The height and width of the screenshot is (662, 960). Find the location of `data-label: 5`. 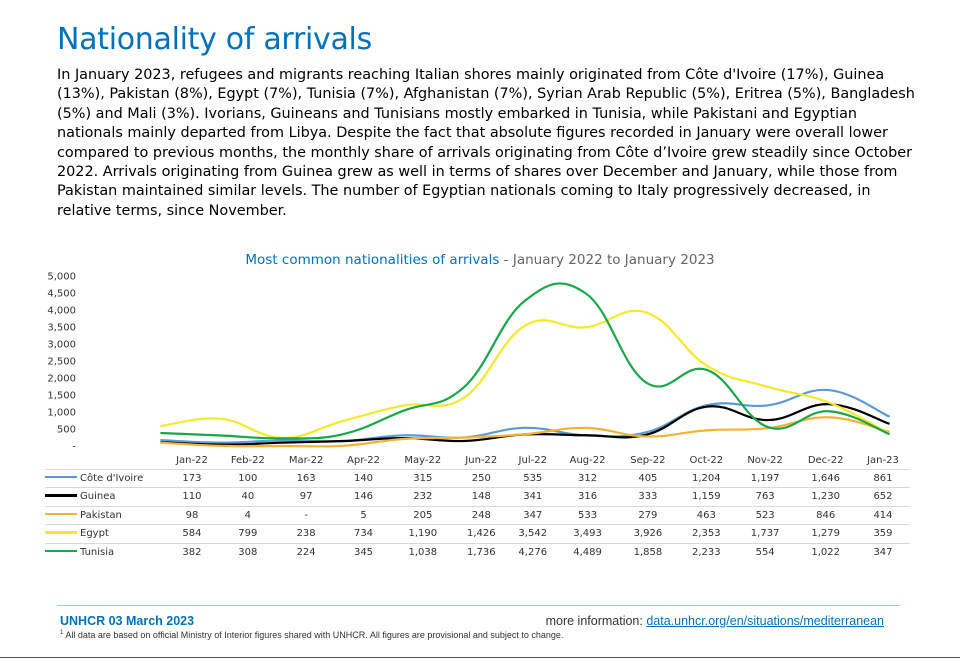

data-label: 5 is located at coordinates (363, 515).